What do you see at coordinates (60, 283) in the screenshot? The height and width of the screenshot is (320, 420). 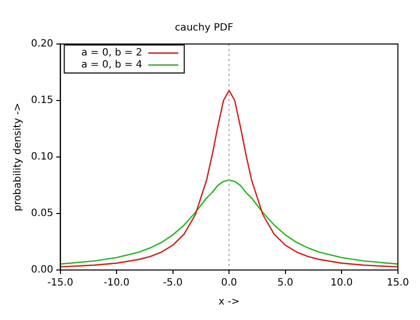 I see `x-tick-label: -15.0` at bounding box center [60, 283].